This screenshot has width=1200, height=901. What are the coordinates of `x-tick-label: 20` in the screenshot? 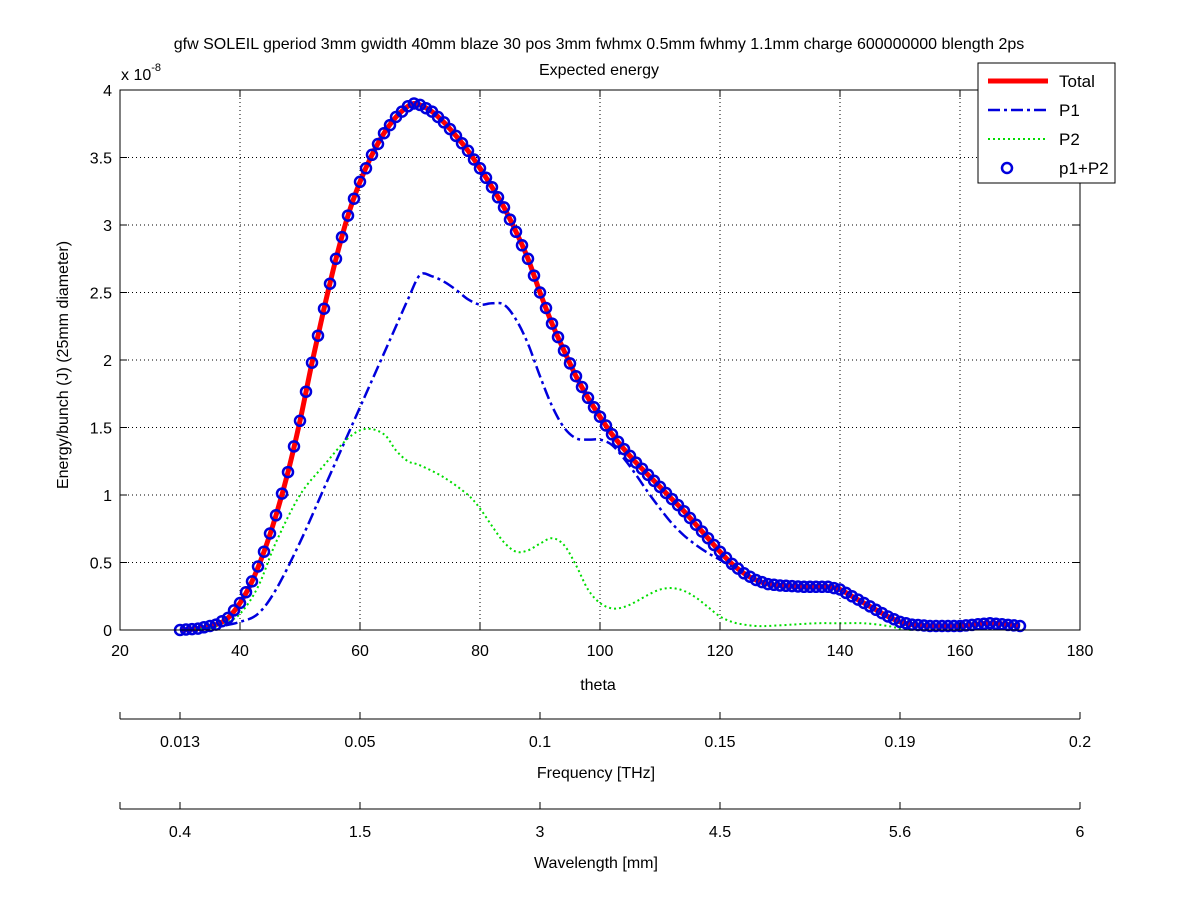 It's located at (120, 651).